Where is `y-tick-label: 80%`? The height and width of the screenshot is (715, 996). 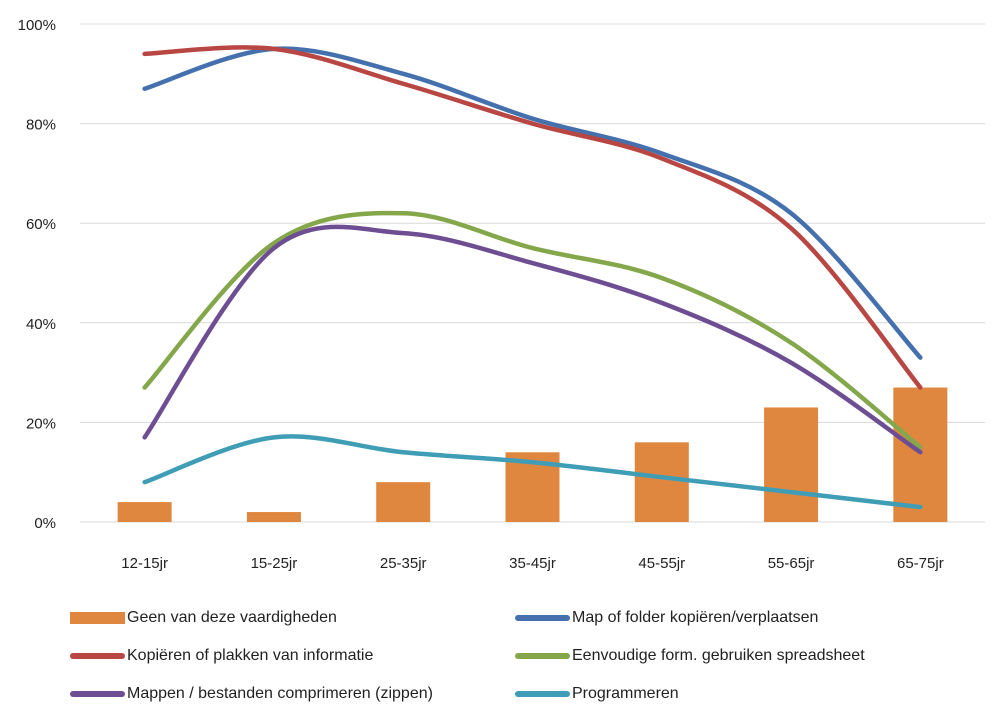
y-tick-label: 80% is located at coordinates (41, 125).